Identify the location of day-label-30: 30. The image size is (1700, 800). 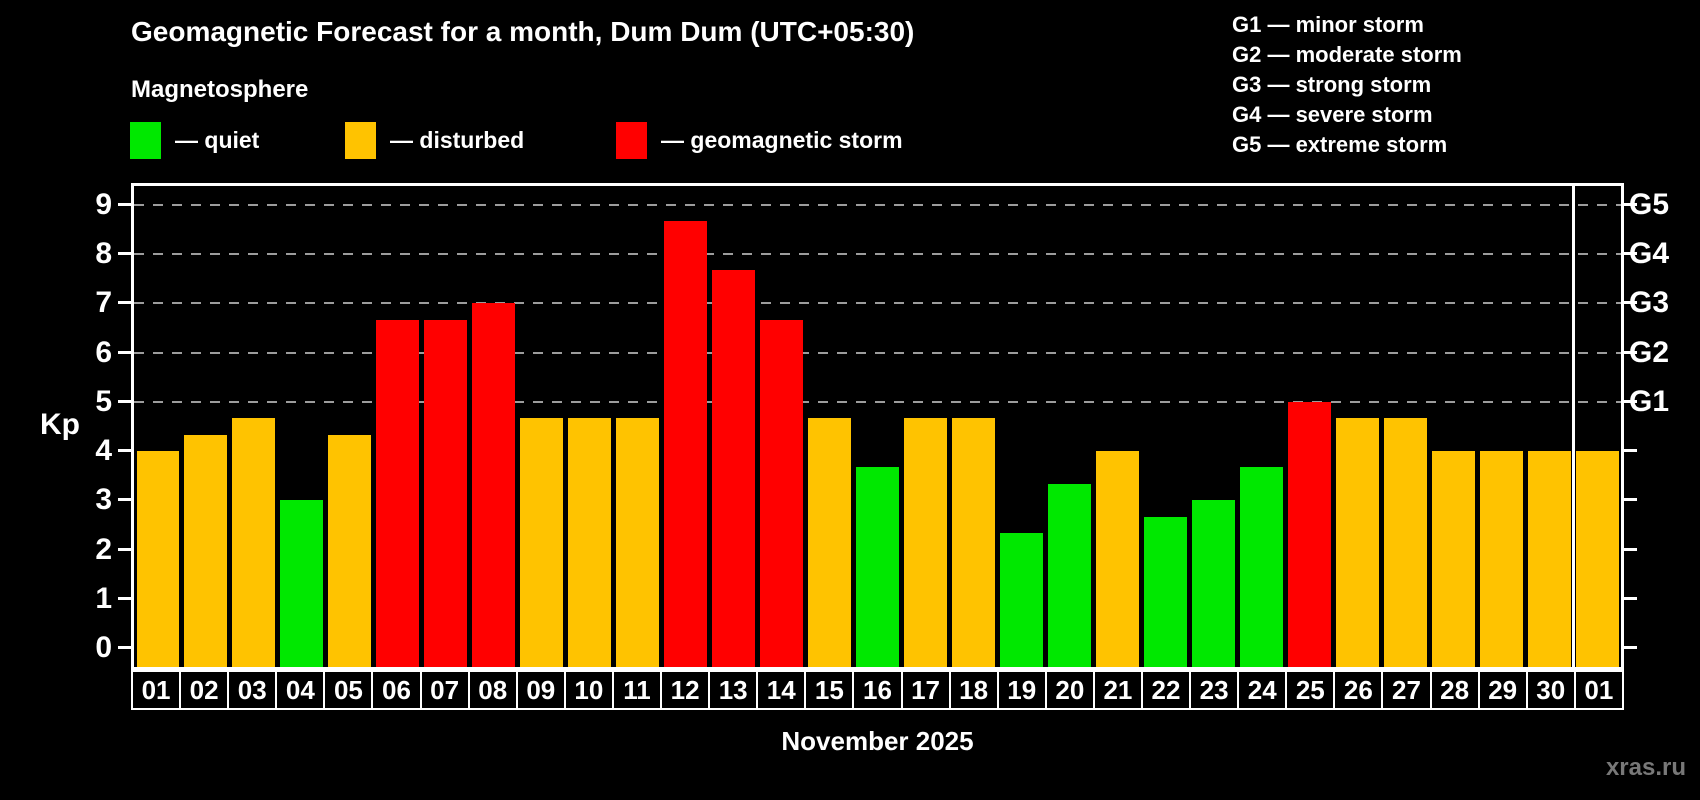
(1550, 690).